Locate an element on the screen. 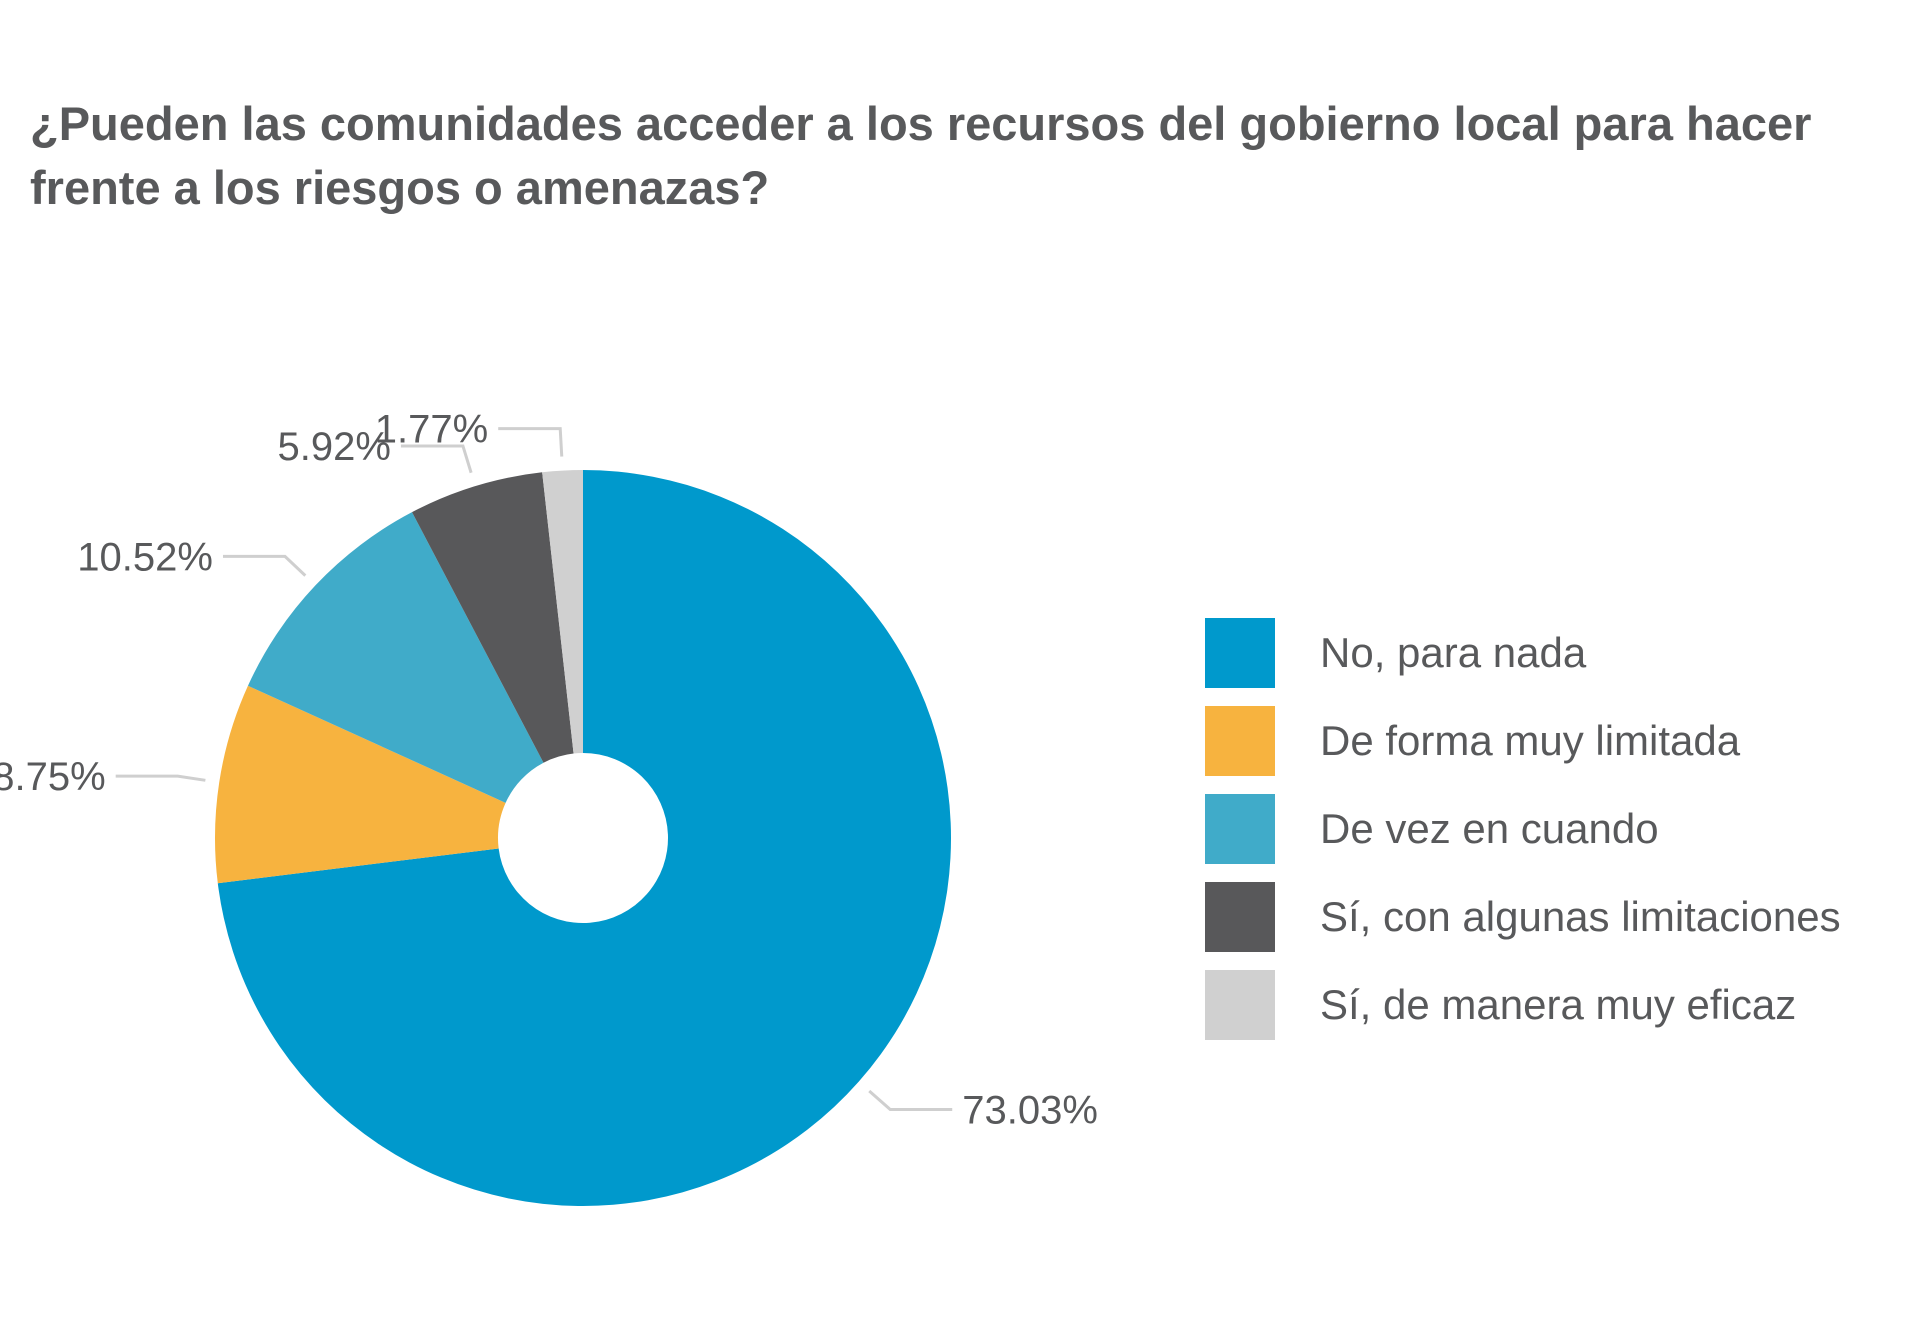 The width and height of the screenshot is (1920, 1341). legend-label: De forma muy limitada is located at coordinates (1530, 740).